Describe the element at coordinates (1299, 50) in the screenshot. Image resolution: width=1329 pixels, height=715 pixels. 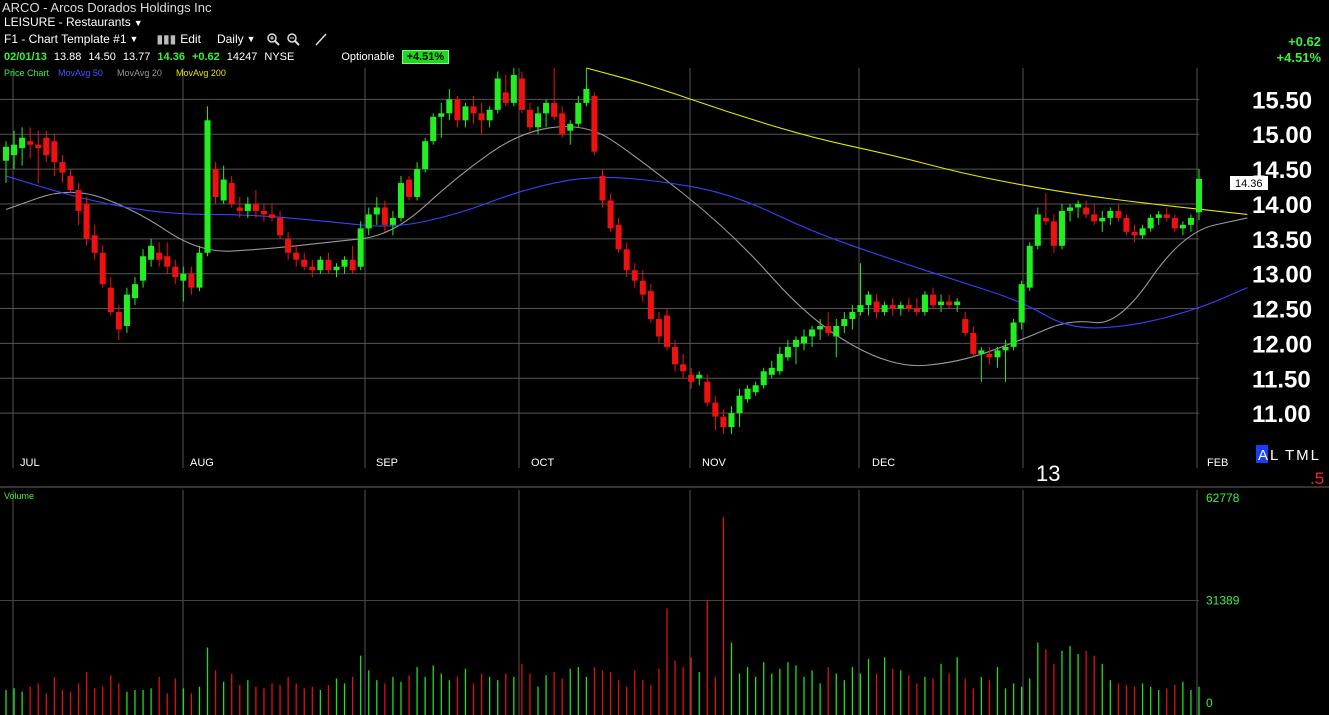
I see `top-right-change: +0.62 +4.51%` at that location.